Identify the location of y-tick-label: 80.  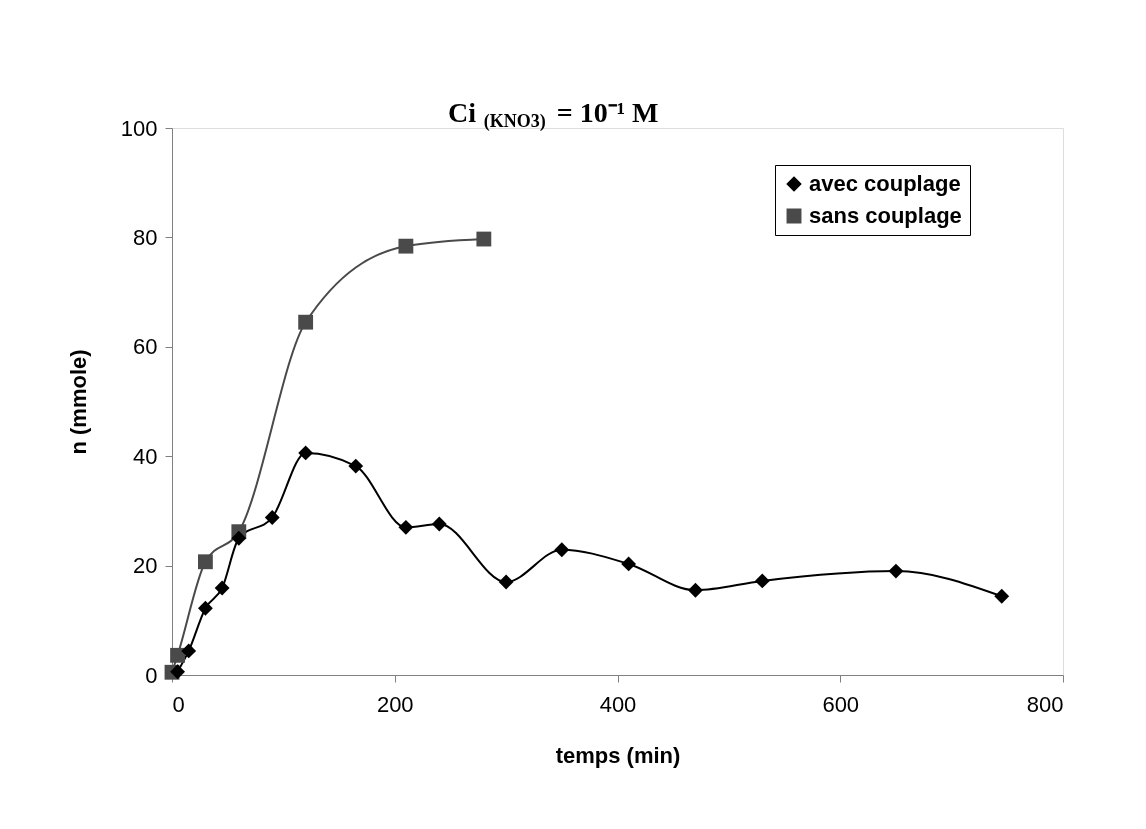
(145, 237).